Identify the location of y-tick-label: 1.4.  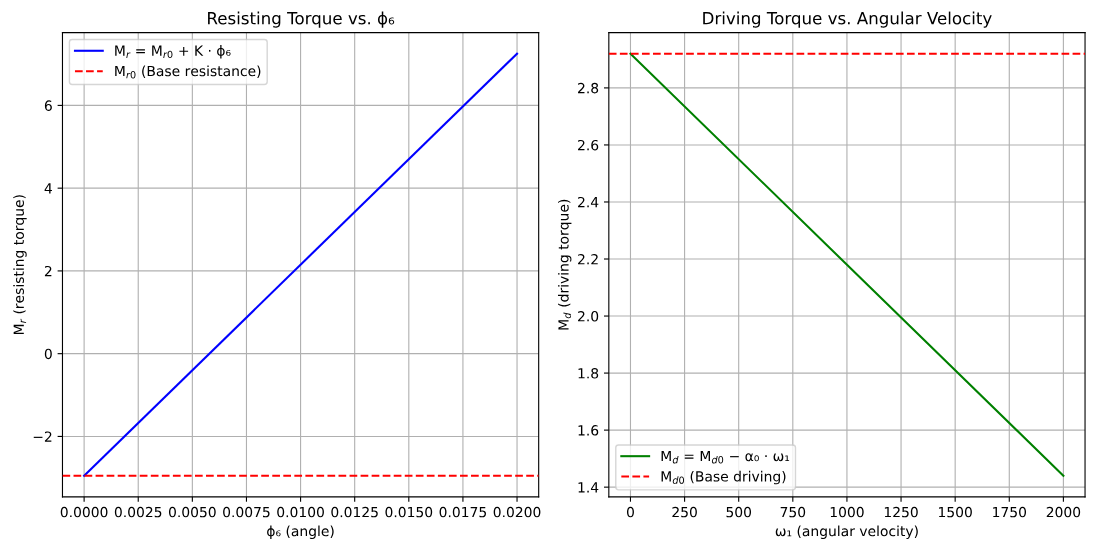
(588, 487).